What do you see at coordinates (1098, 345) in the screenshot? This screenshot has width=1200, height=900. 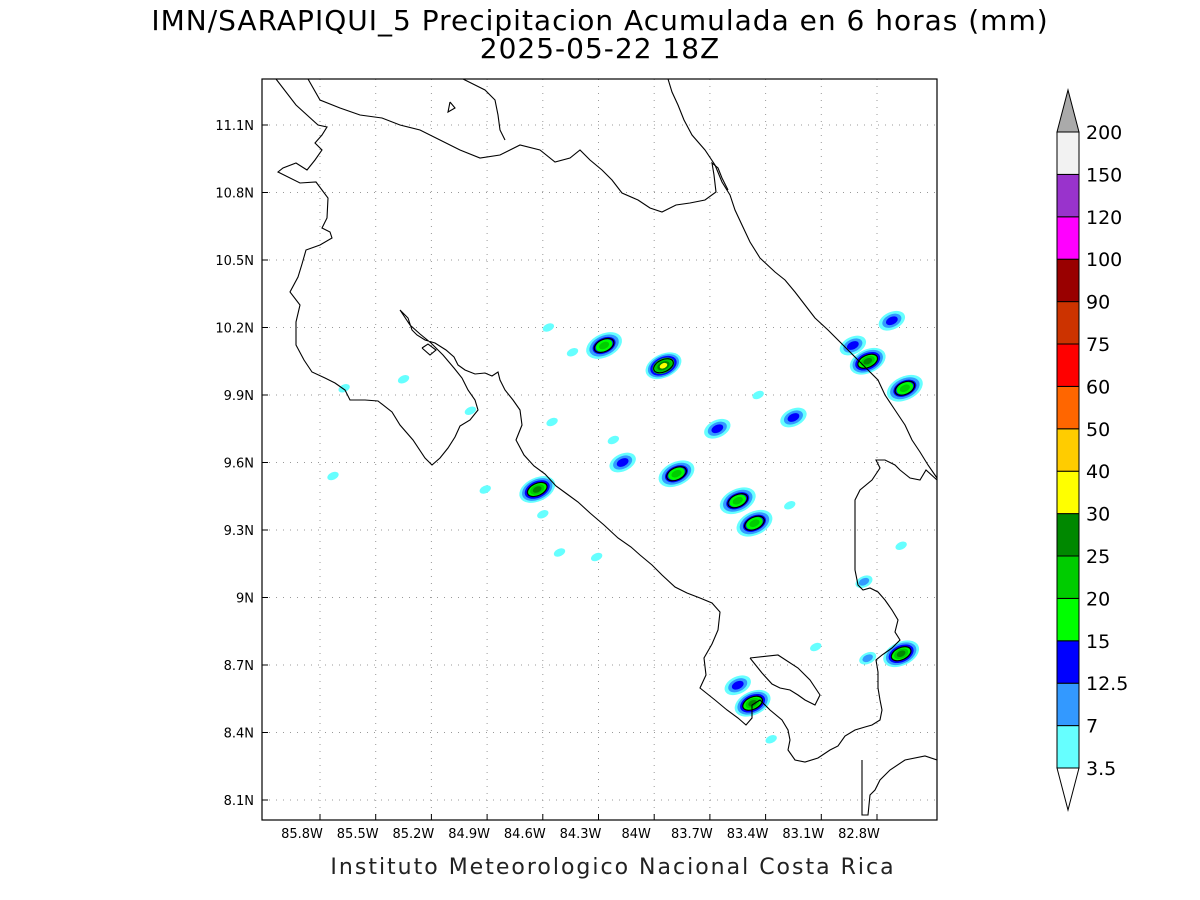 I see `colorbar-label: 75` at bounding box center [1098, 345].